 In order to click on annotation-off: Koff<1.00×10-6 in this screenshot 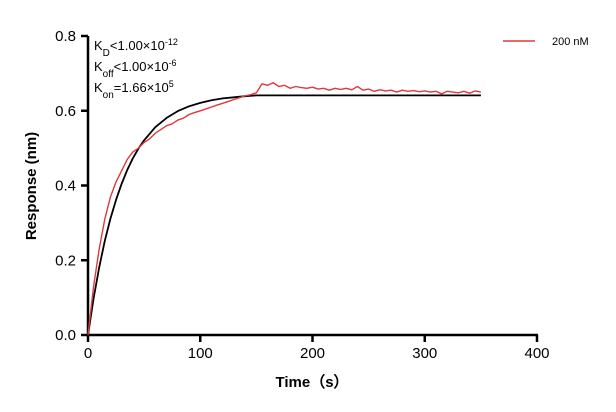, I will do `click(135, 69)`.